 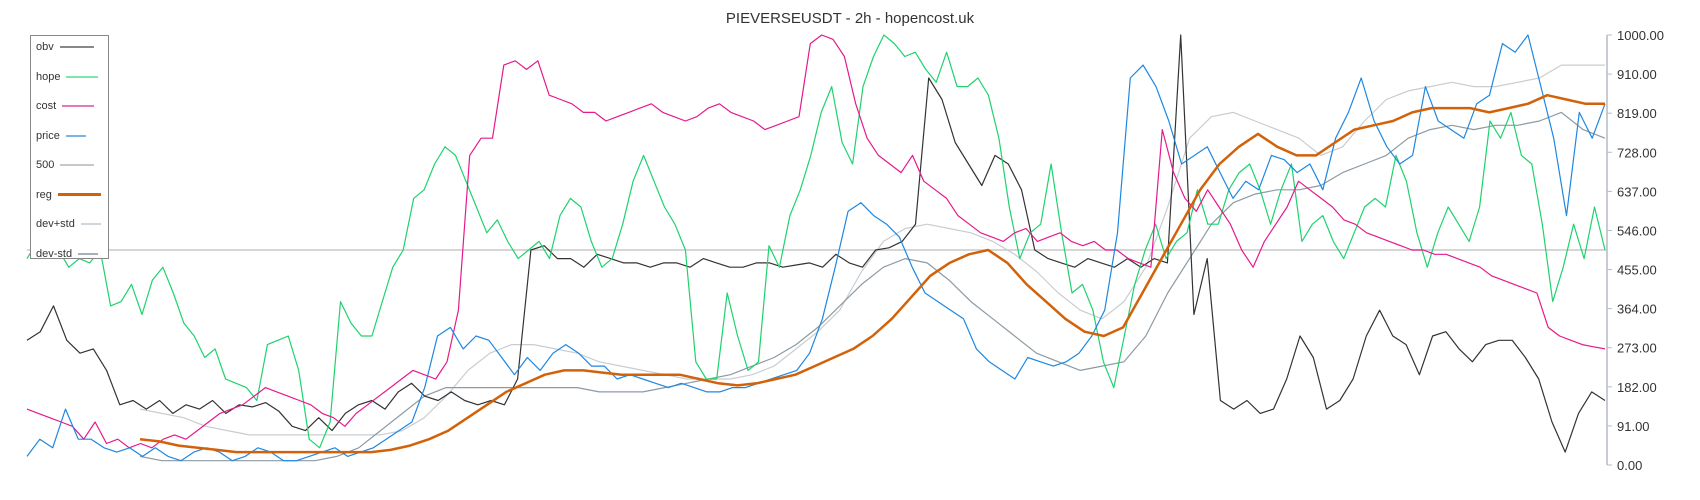 I want to click on y-tick-label: 455.00, so click(x=1637, y=270).